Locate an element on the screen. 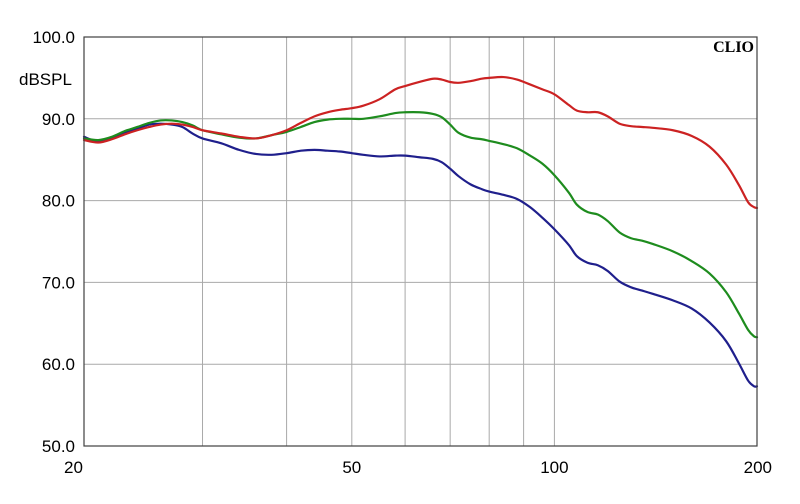 Image resolution: width=800 pixels, height=504 pixels. y-axis-label: dBSPL is located at coordinates (45, 79).